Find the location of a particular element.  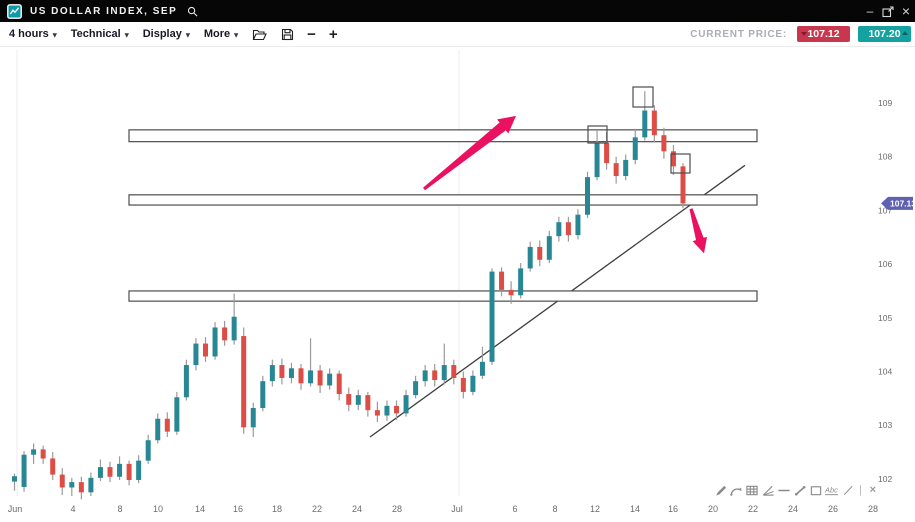

price-axis-label: 108 is located at coordinates (885, 157).